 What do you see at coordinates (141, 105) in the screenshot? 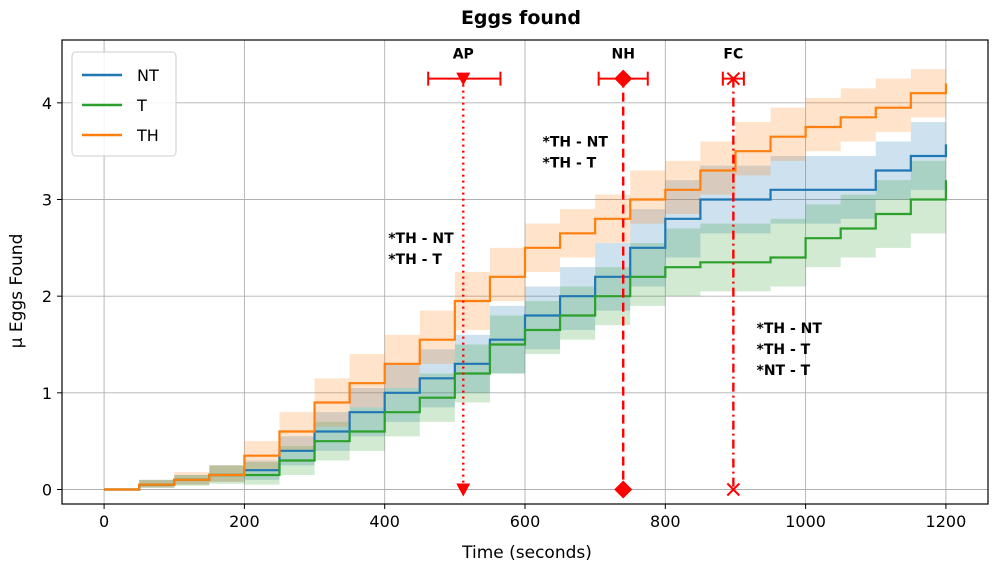
I see `legend-label-t: T` at bounding box center [141, 105].